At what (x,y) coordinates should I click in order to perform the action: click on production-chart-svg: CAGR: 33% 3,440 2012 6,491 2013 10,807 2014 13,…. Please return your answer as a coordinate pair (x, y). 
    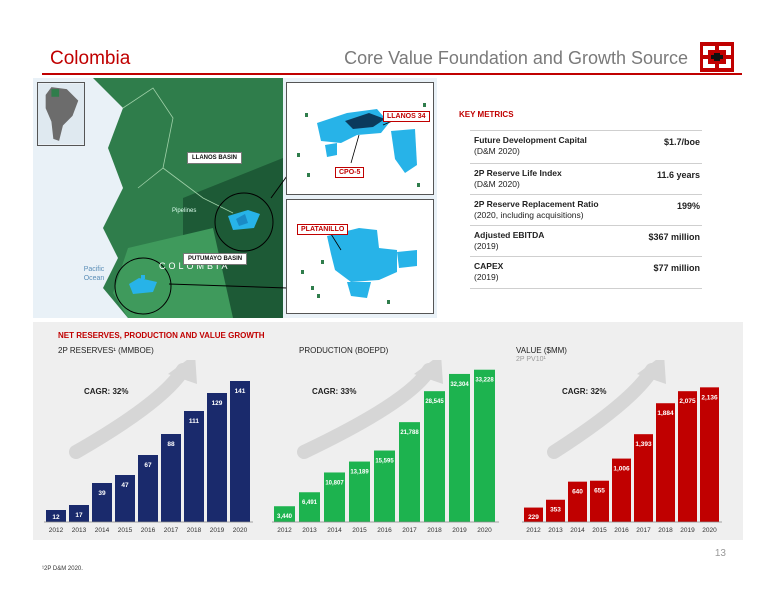
    Looking at the image, I should click on (385, 447).